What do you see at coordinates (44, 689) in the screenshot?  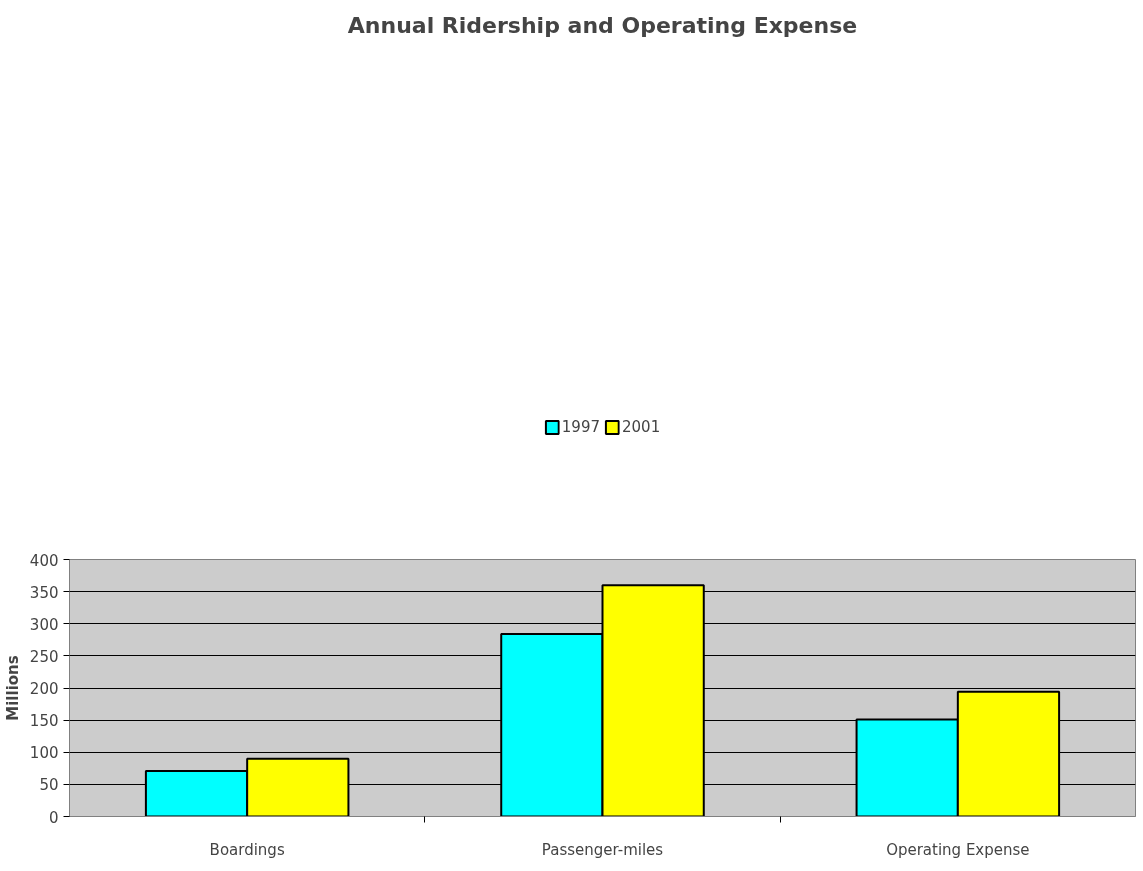 I see `y-tick-label: 200` at bounding box center [44, 689].